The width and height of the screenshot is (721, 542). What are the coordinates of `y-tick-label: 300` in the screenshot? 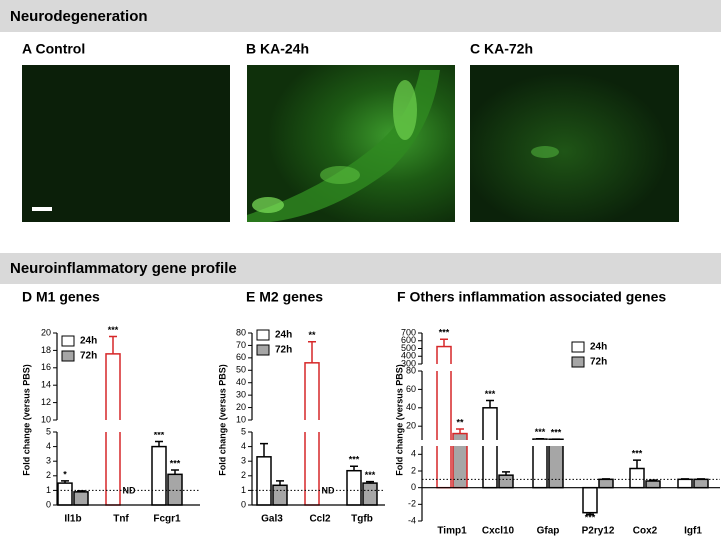 It's located at (408, 363).